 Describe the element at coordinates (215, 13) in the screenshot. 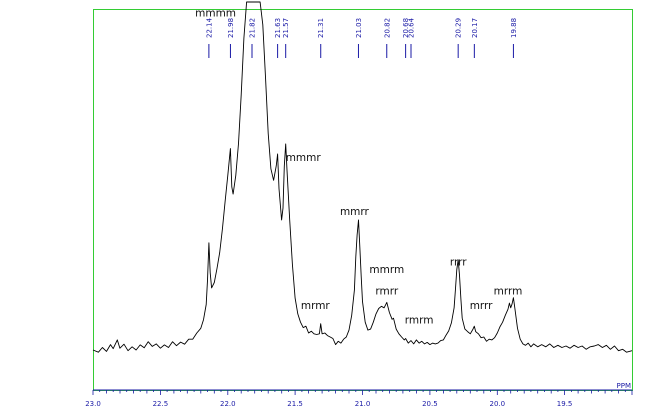

I see `pentad-annotation: mmmm` at that location.